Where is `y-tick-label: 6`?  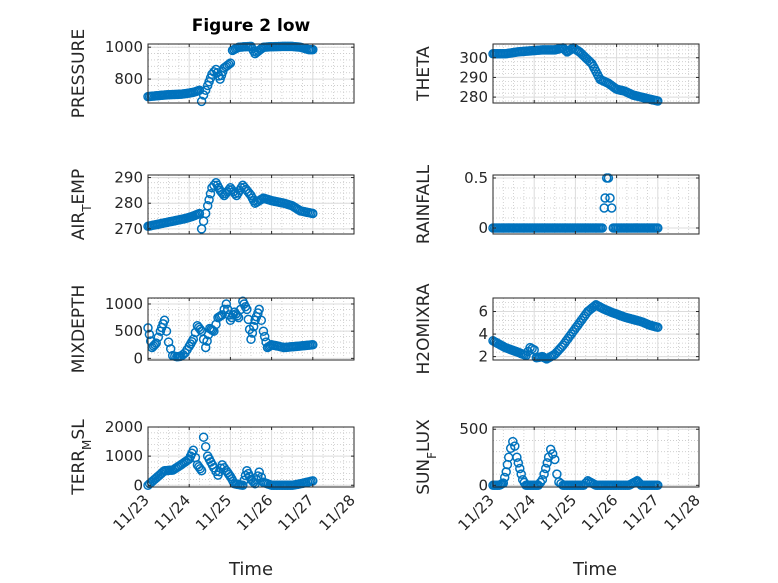
y-tick-label: 6 is located at coordinates (483, 312).